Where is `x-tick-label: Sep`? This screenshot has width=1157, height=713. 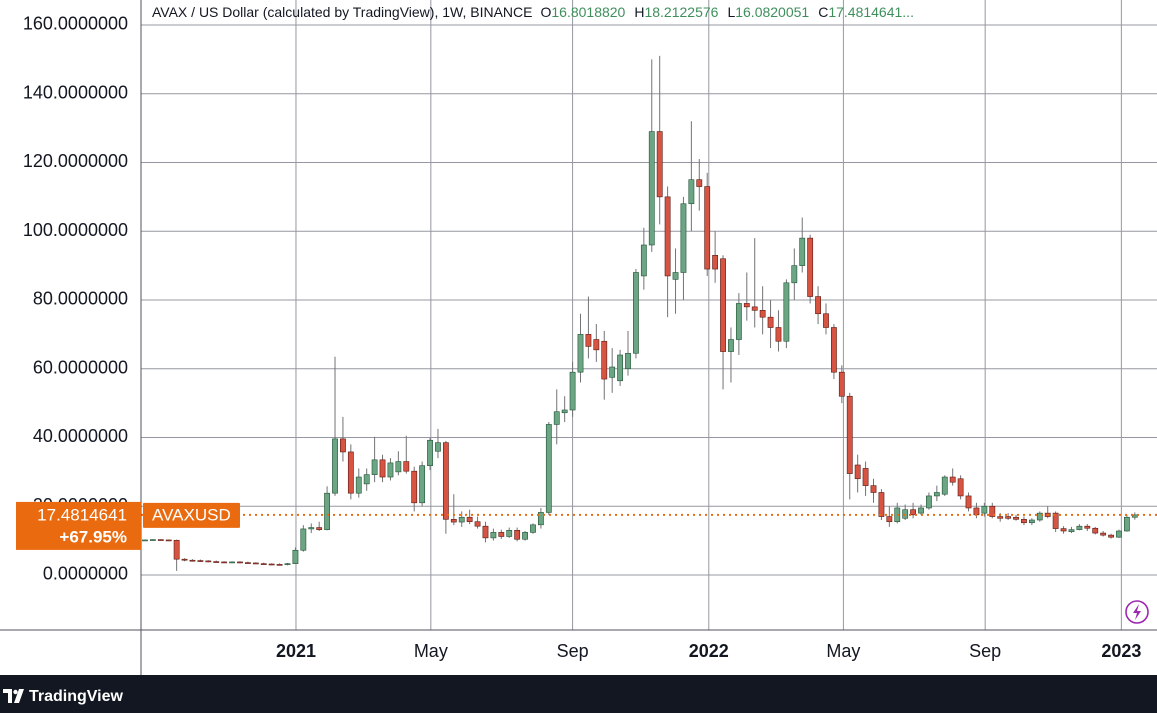 x-tick-label: Sep is located at coordinates (573, 651).